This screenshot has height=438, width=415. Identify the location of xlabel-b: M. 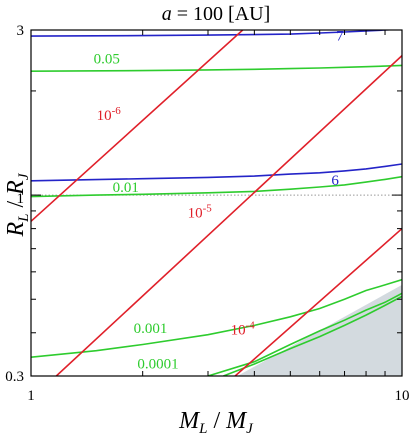
(236, 421).